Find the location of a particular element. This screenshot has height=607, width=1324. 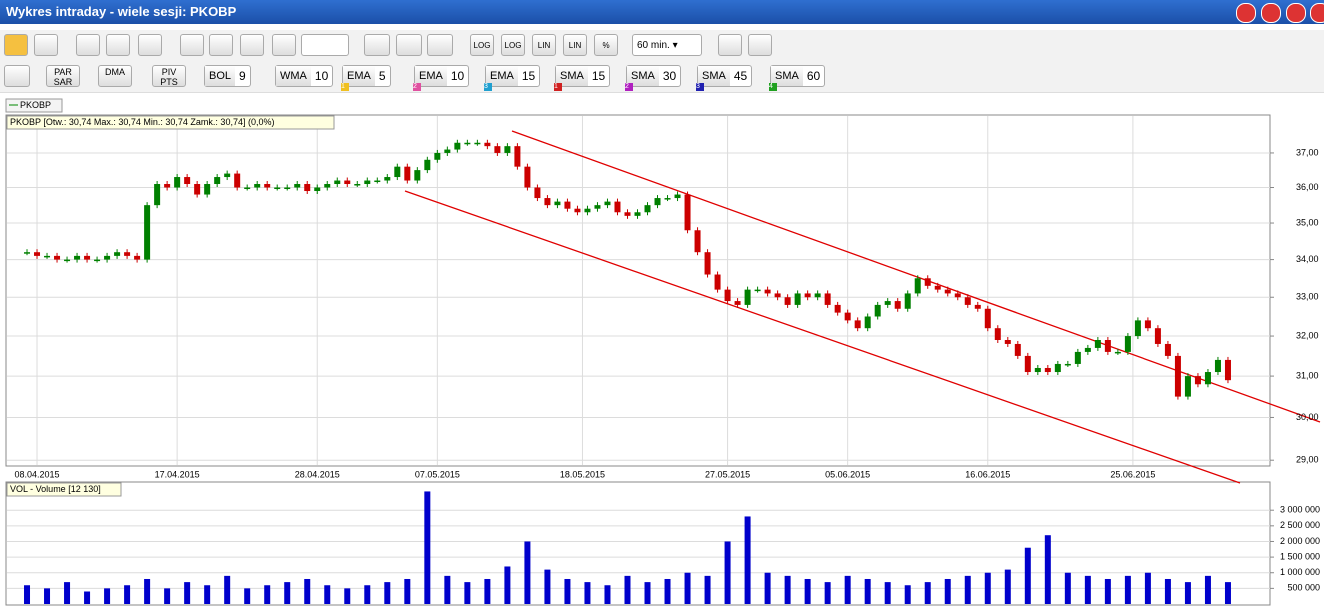

edit-button is located at coordinates (760, 45).